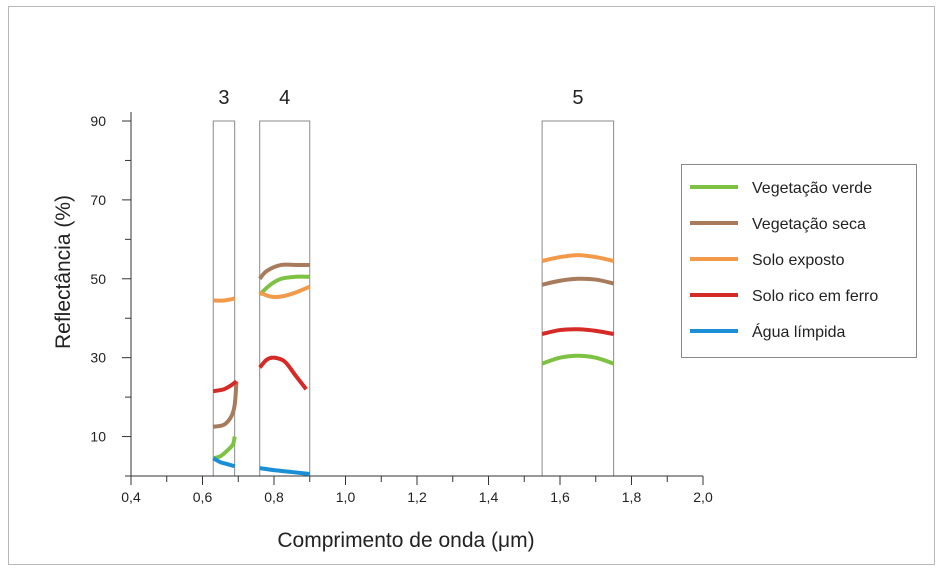 This screenshot has width=937, height=572. Describe the element at coordinates (417, 497) in the screenshot. I see `x-tick-label: 1,2` at that location.